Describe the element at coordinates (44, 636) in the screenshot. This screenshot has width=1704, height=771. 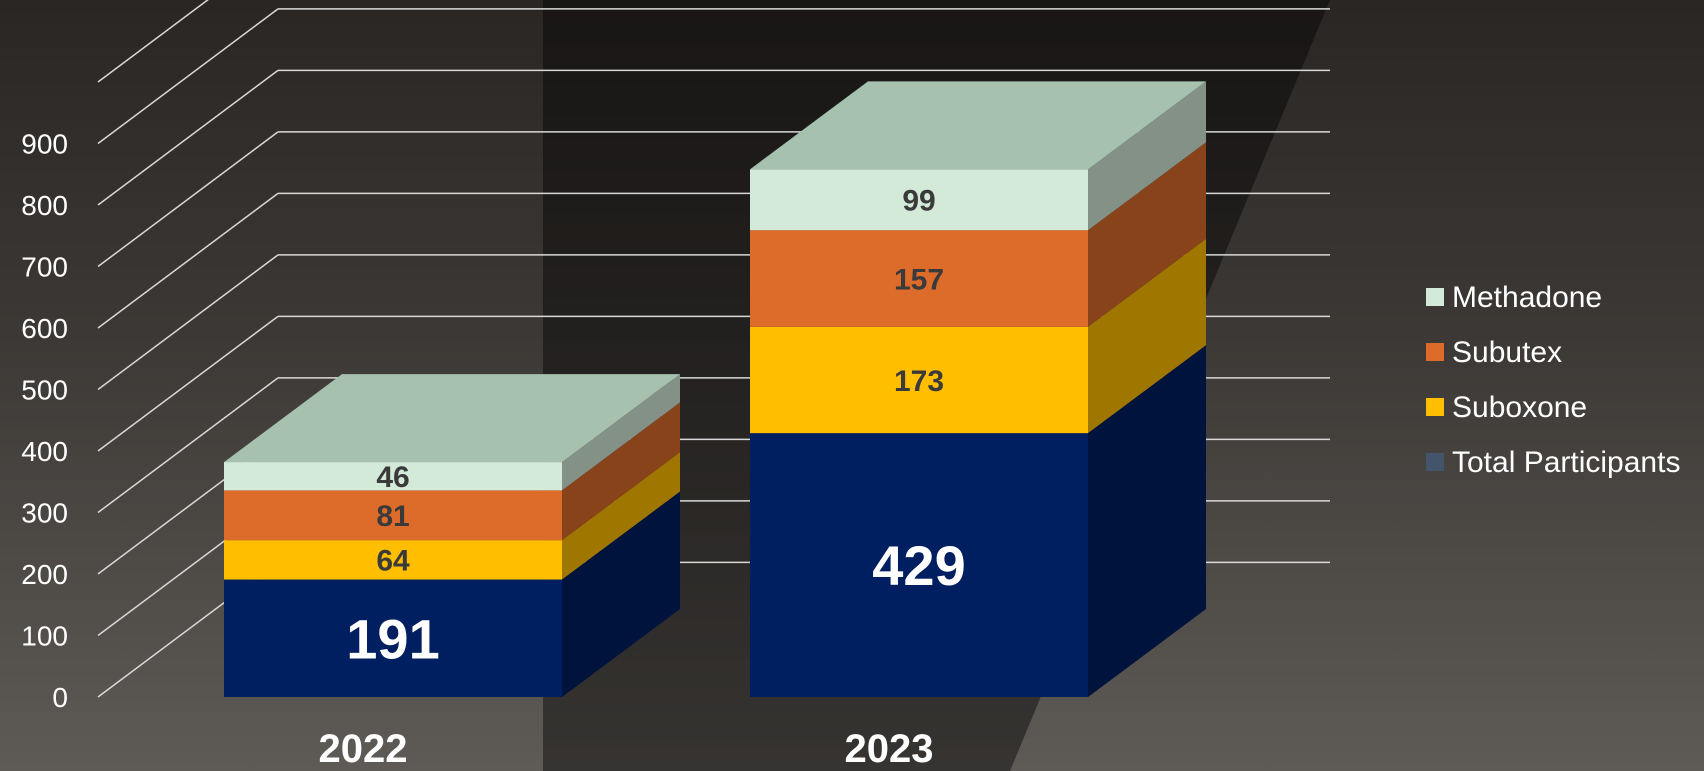
I see `y-tick-label: 100` at that location.